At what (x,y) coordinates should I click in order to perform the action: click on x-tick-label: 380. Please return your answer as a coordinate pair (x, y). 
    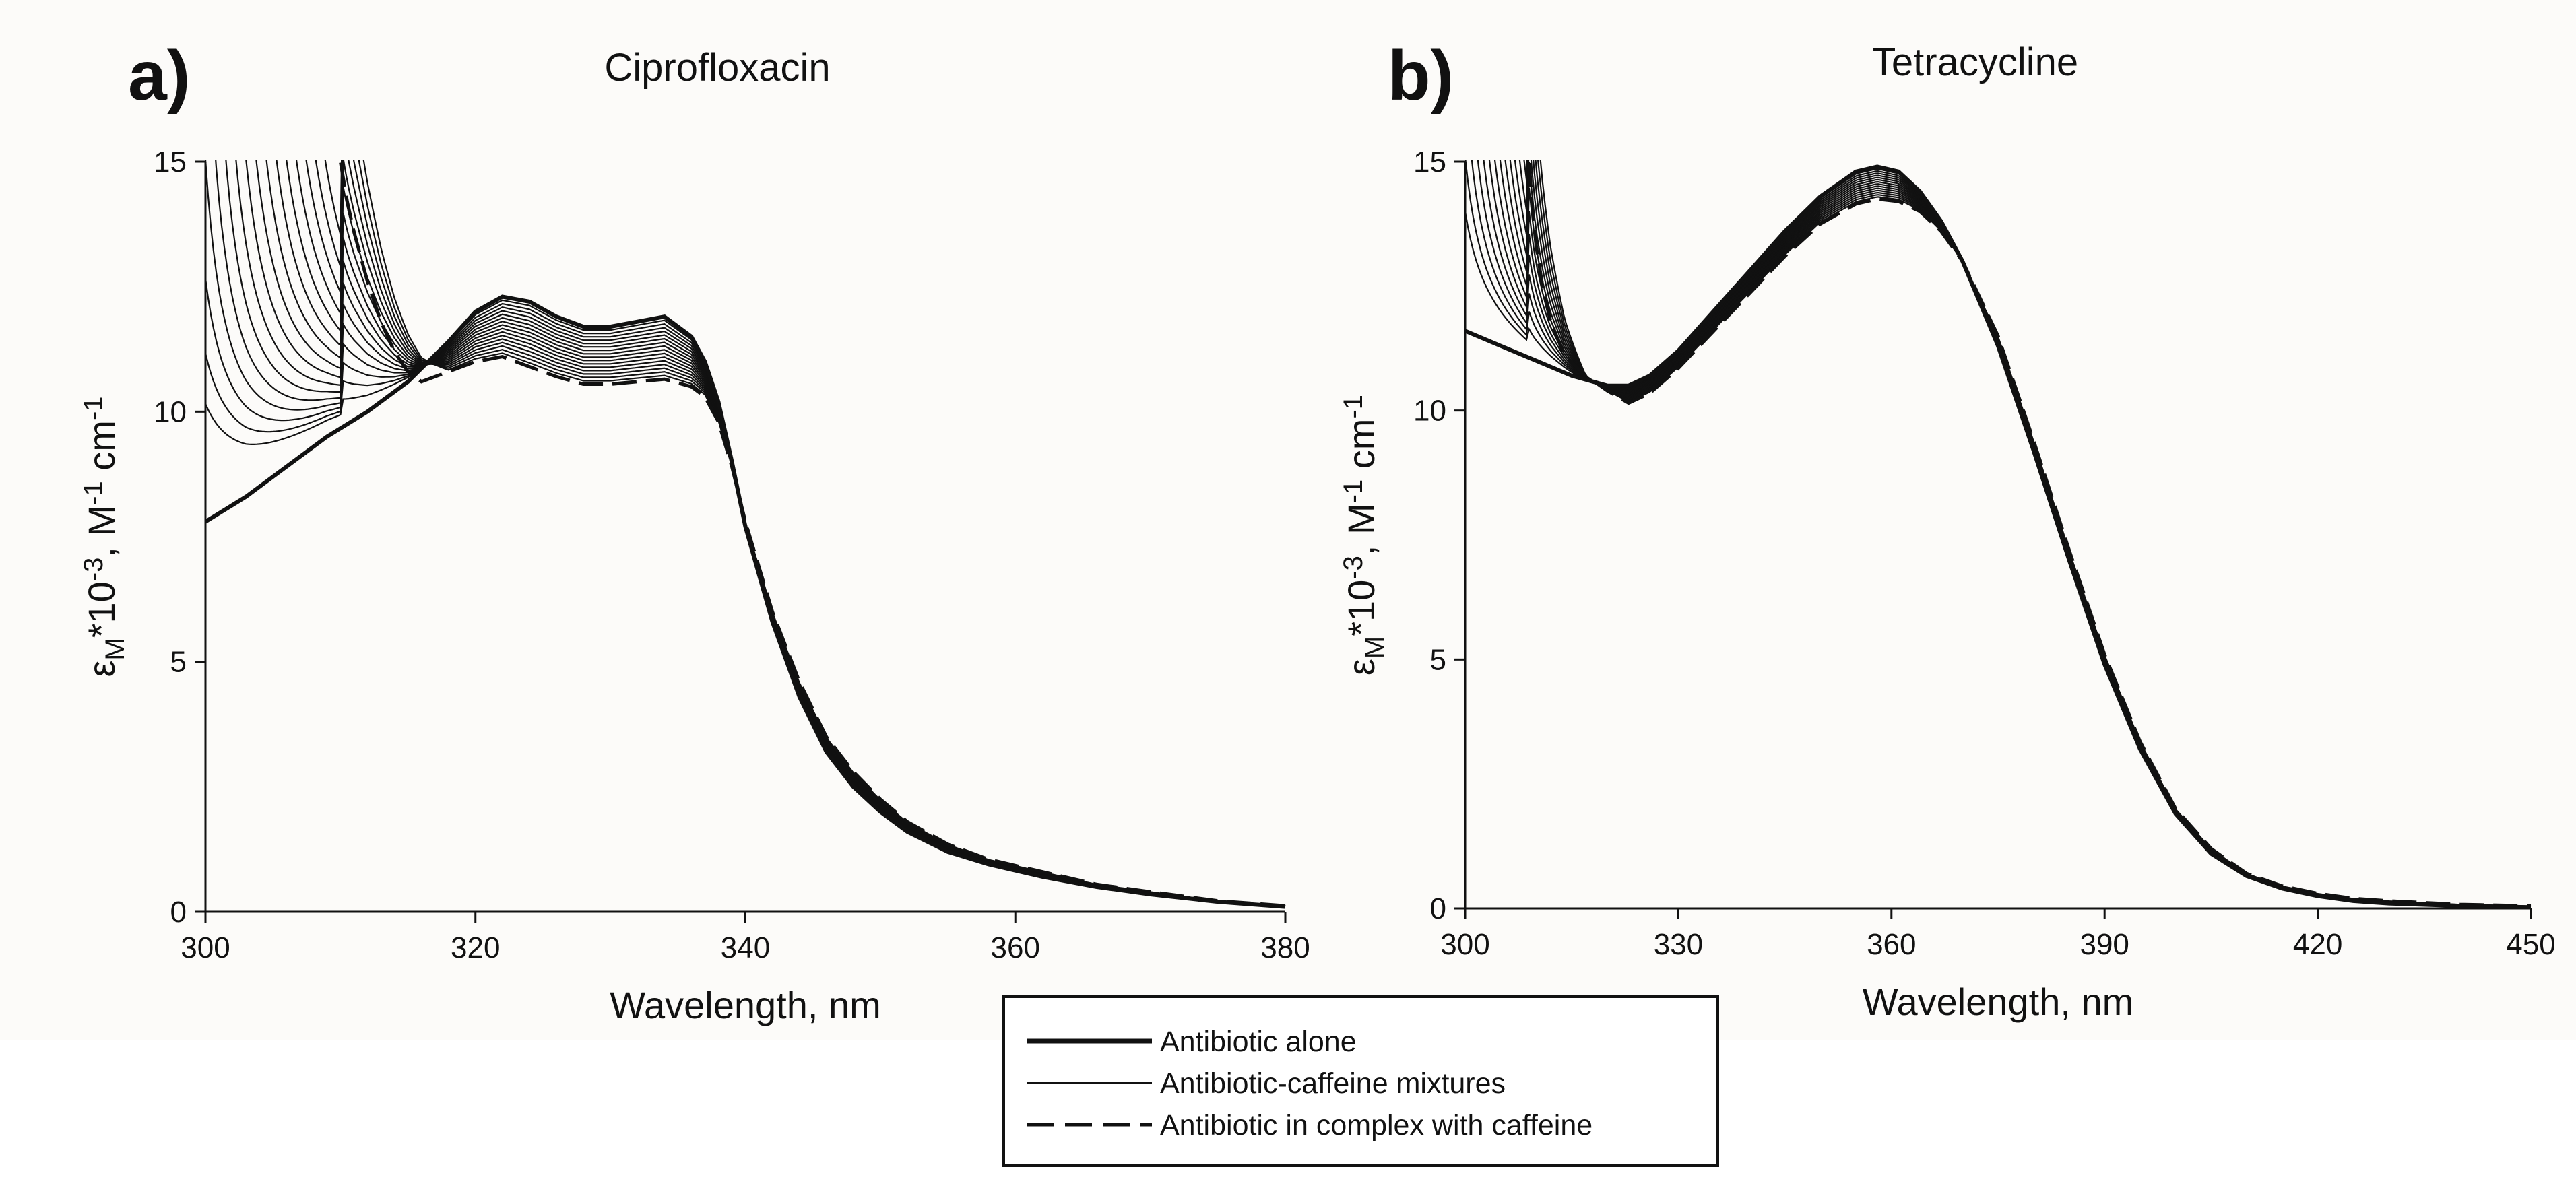
    Looking at the image, I should click on (1285, 947).